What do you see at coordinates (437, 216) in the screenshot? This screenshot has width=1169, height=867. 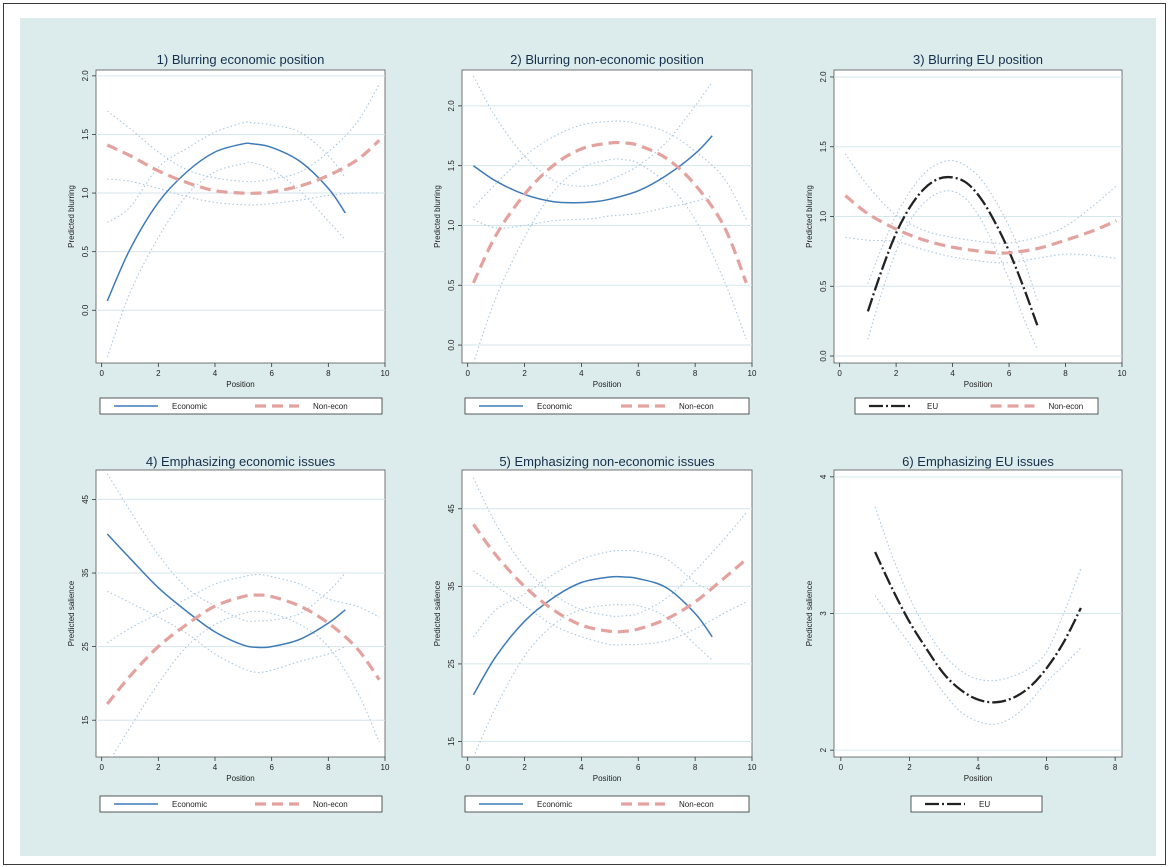 I see `y-axis-label: Predicted blurring` at bounding box center [437, 216].